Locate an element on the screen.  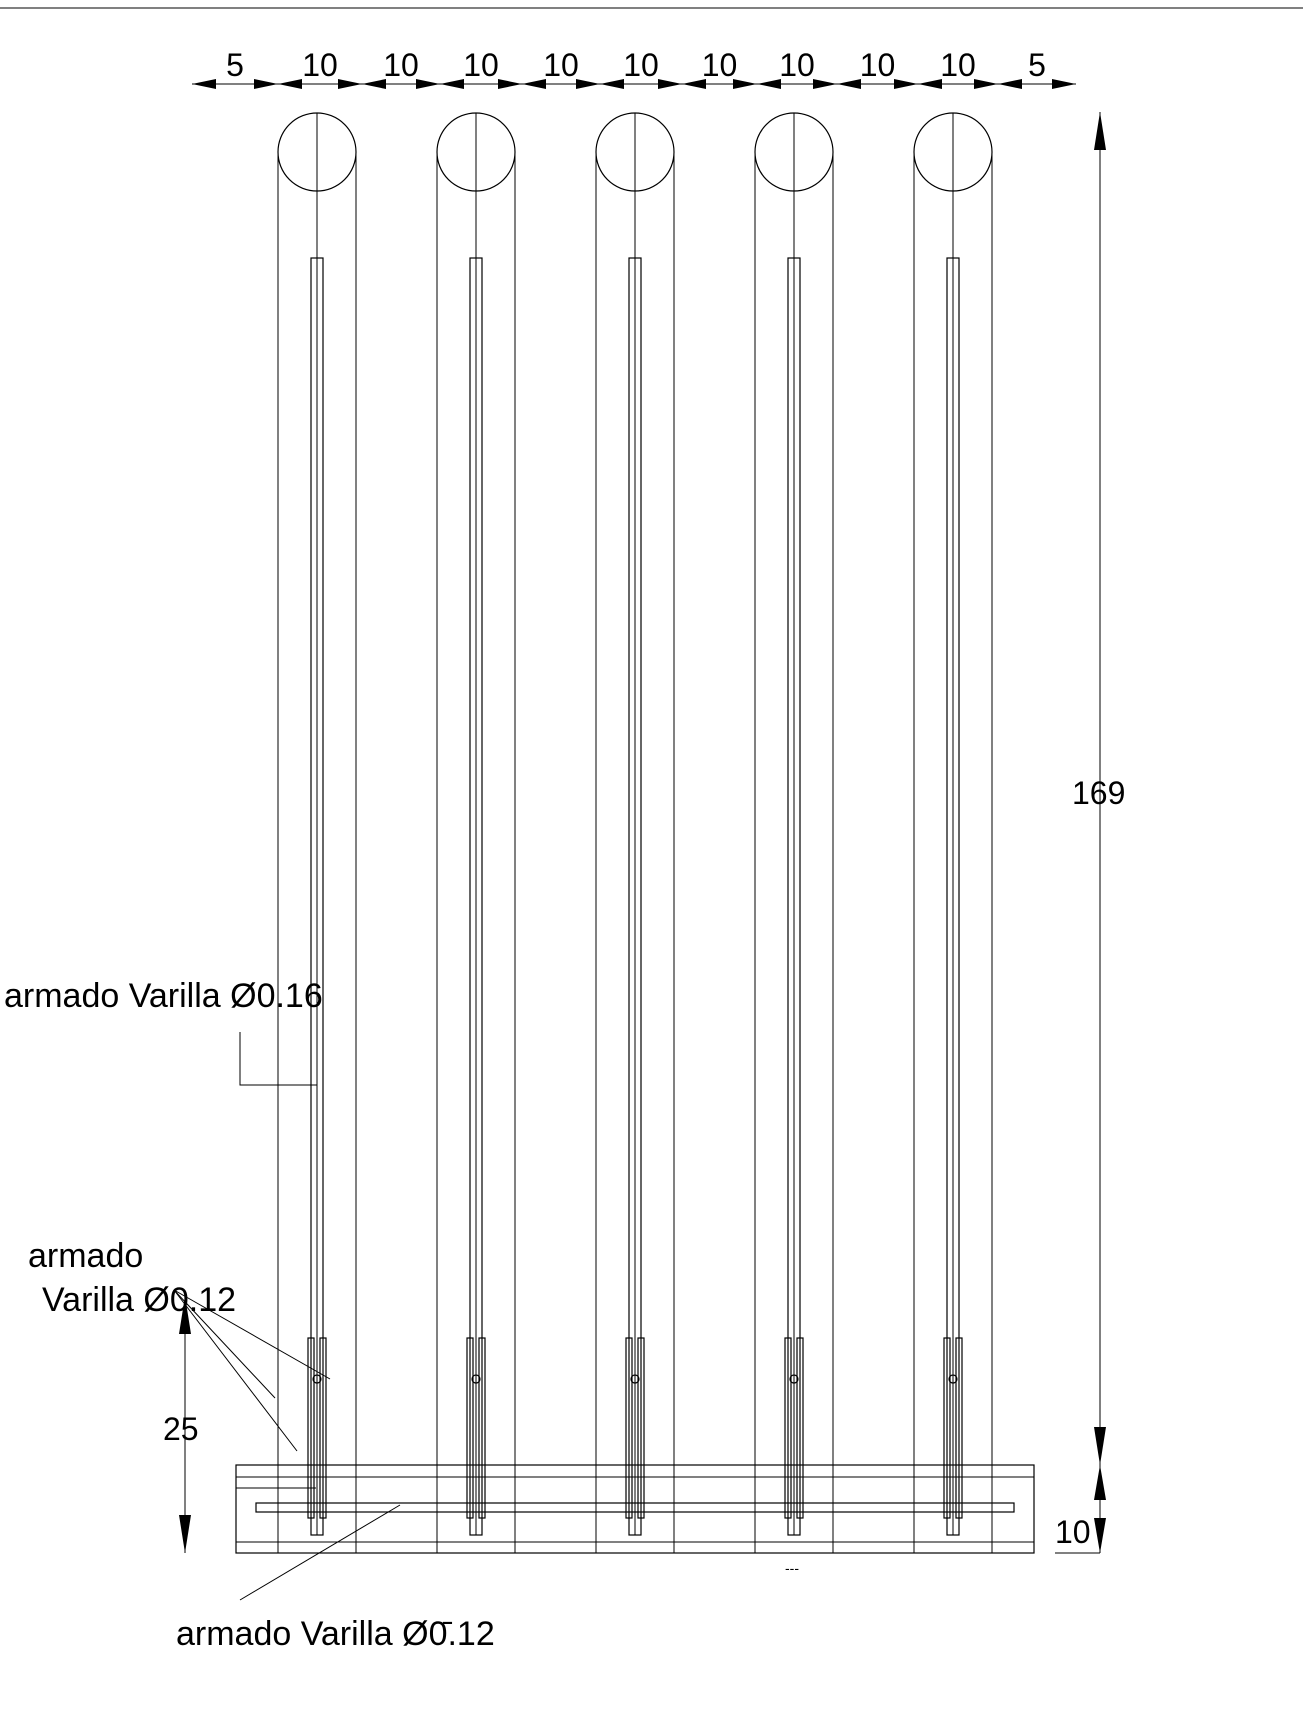
label-top-bar: armado Varilla Ø0.16 is located at coordinates (163, 996).